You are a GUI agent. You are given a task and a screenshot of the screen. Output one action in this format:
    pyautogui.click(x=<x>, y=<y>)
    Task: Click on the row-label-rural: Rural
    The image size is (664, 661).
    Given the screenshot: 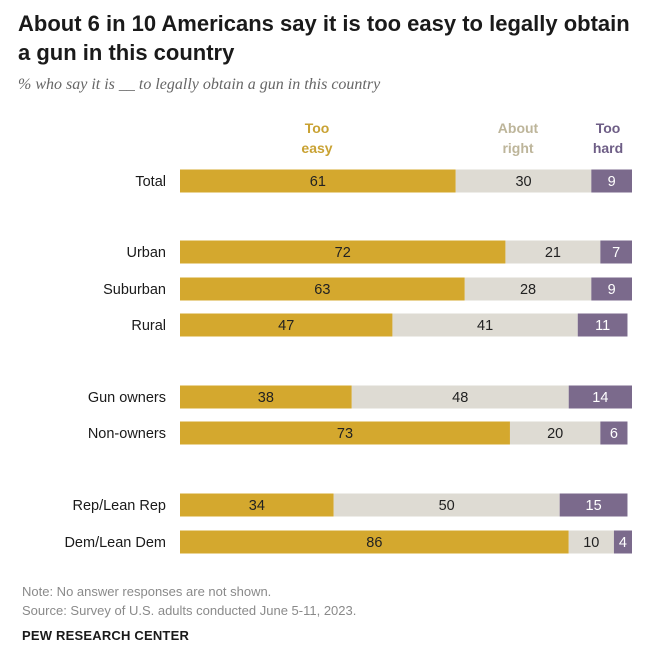 What is the action you would take?
    pyautogui.click(x=148, y=326)
    